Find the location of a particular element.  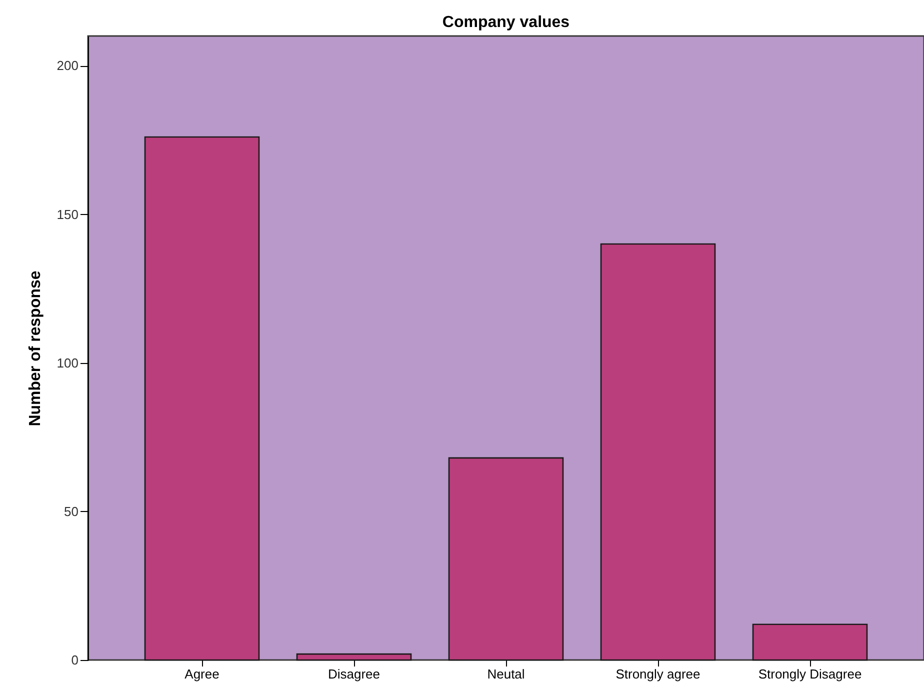

y-tick-label: 0 is located at coordinates (74, 660).